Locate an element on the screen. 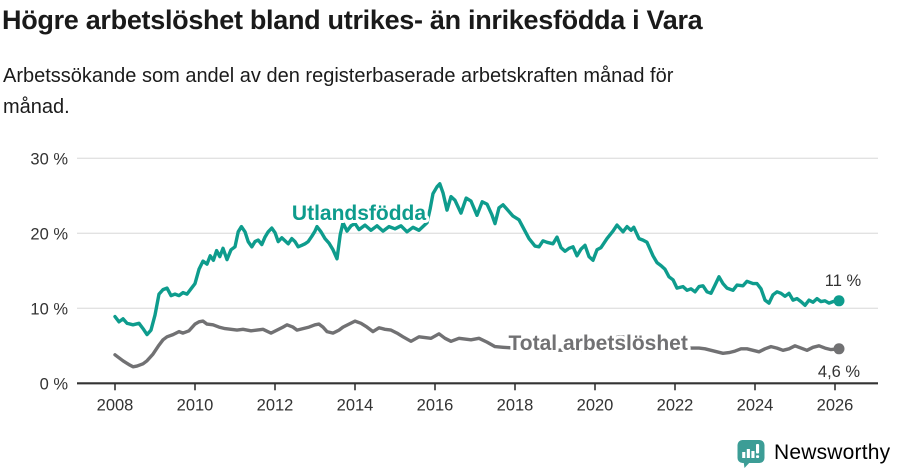 This screenshot has height=474, width=900. total-arbetsloshet-line is located at coordinates (477, 344).